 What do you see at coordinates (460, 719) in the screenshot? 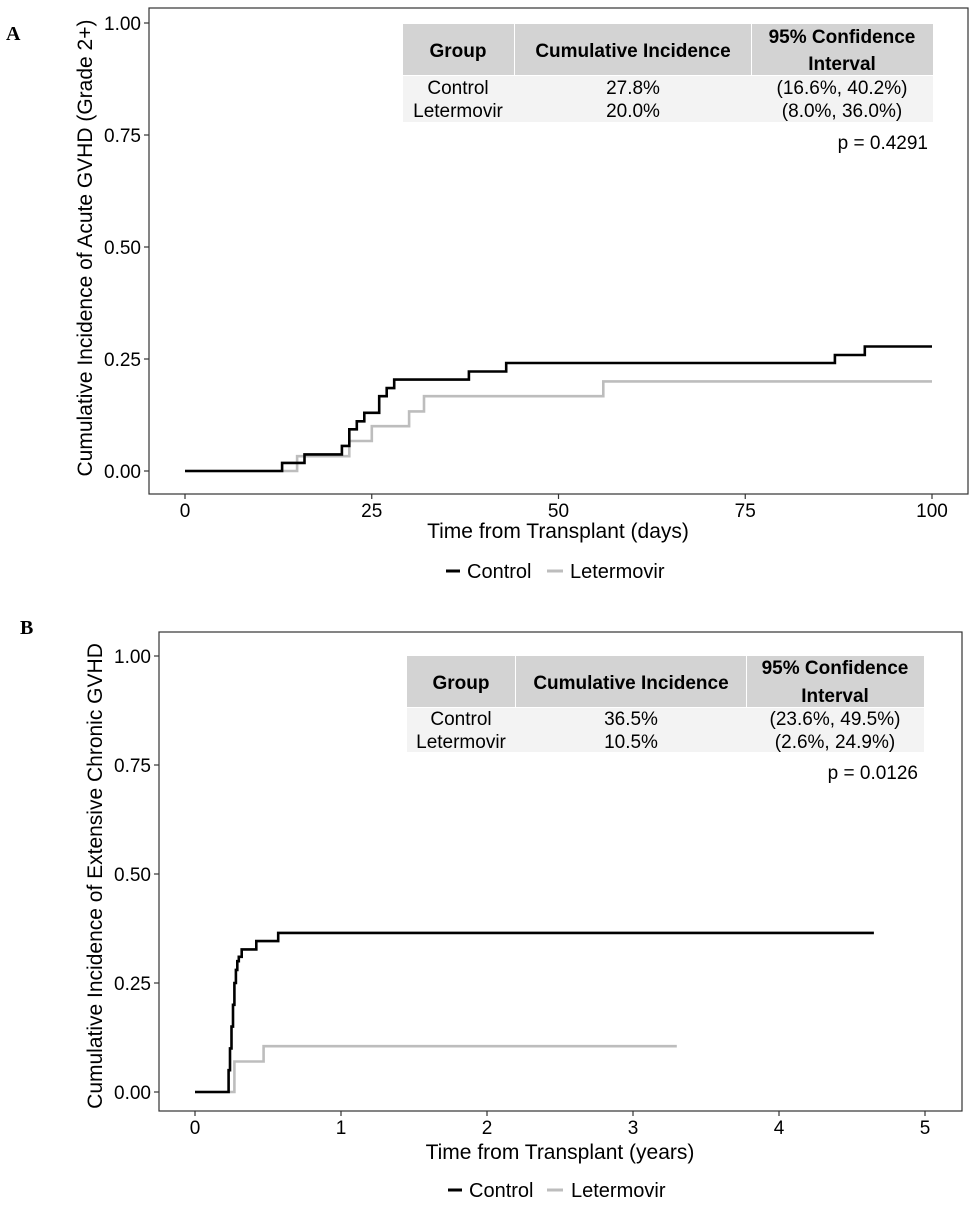
I see `panel-b-table-cell-control-group: Control` at bounding box center [460, 719].